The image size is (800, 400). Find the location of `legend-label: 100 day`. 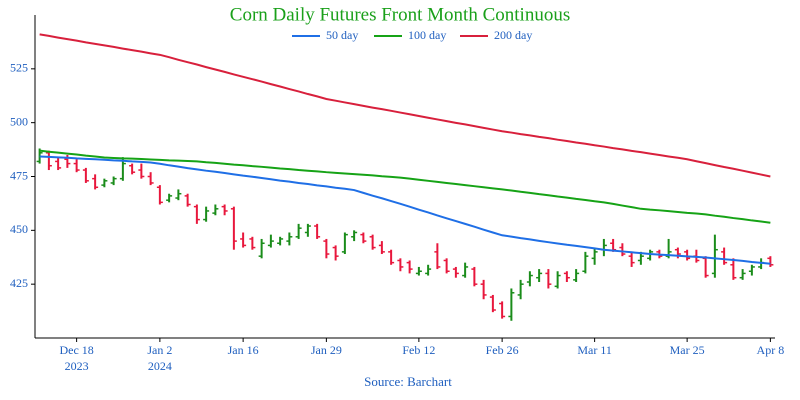

legend-label: 100 day is located at coordinates (427, 35).